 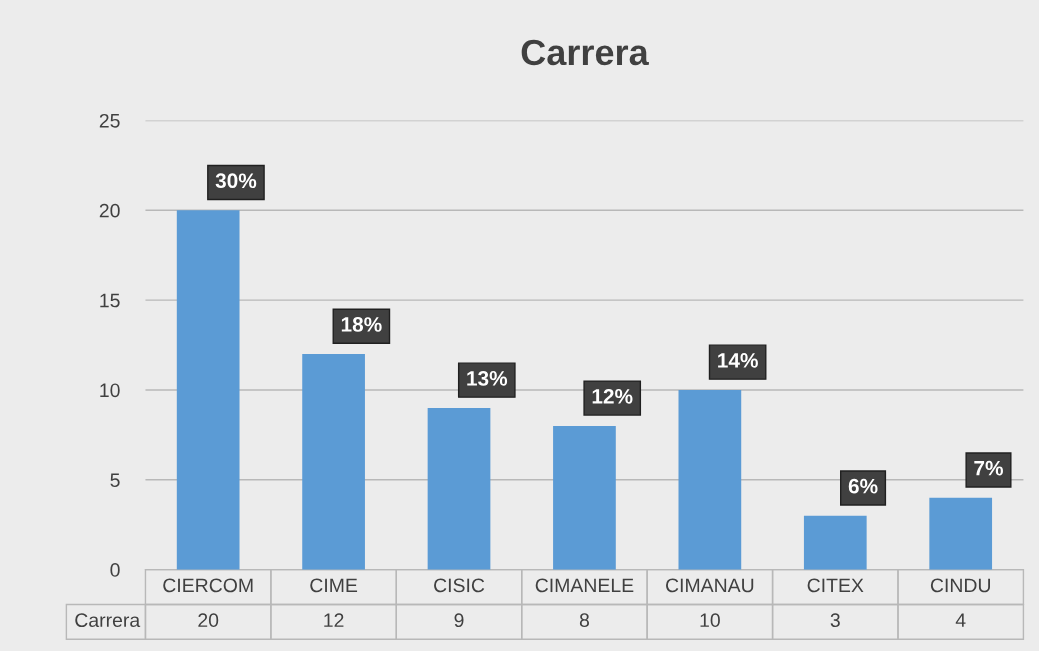 I want to click on text: Carrera, so click(x=108, y=620).